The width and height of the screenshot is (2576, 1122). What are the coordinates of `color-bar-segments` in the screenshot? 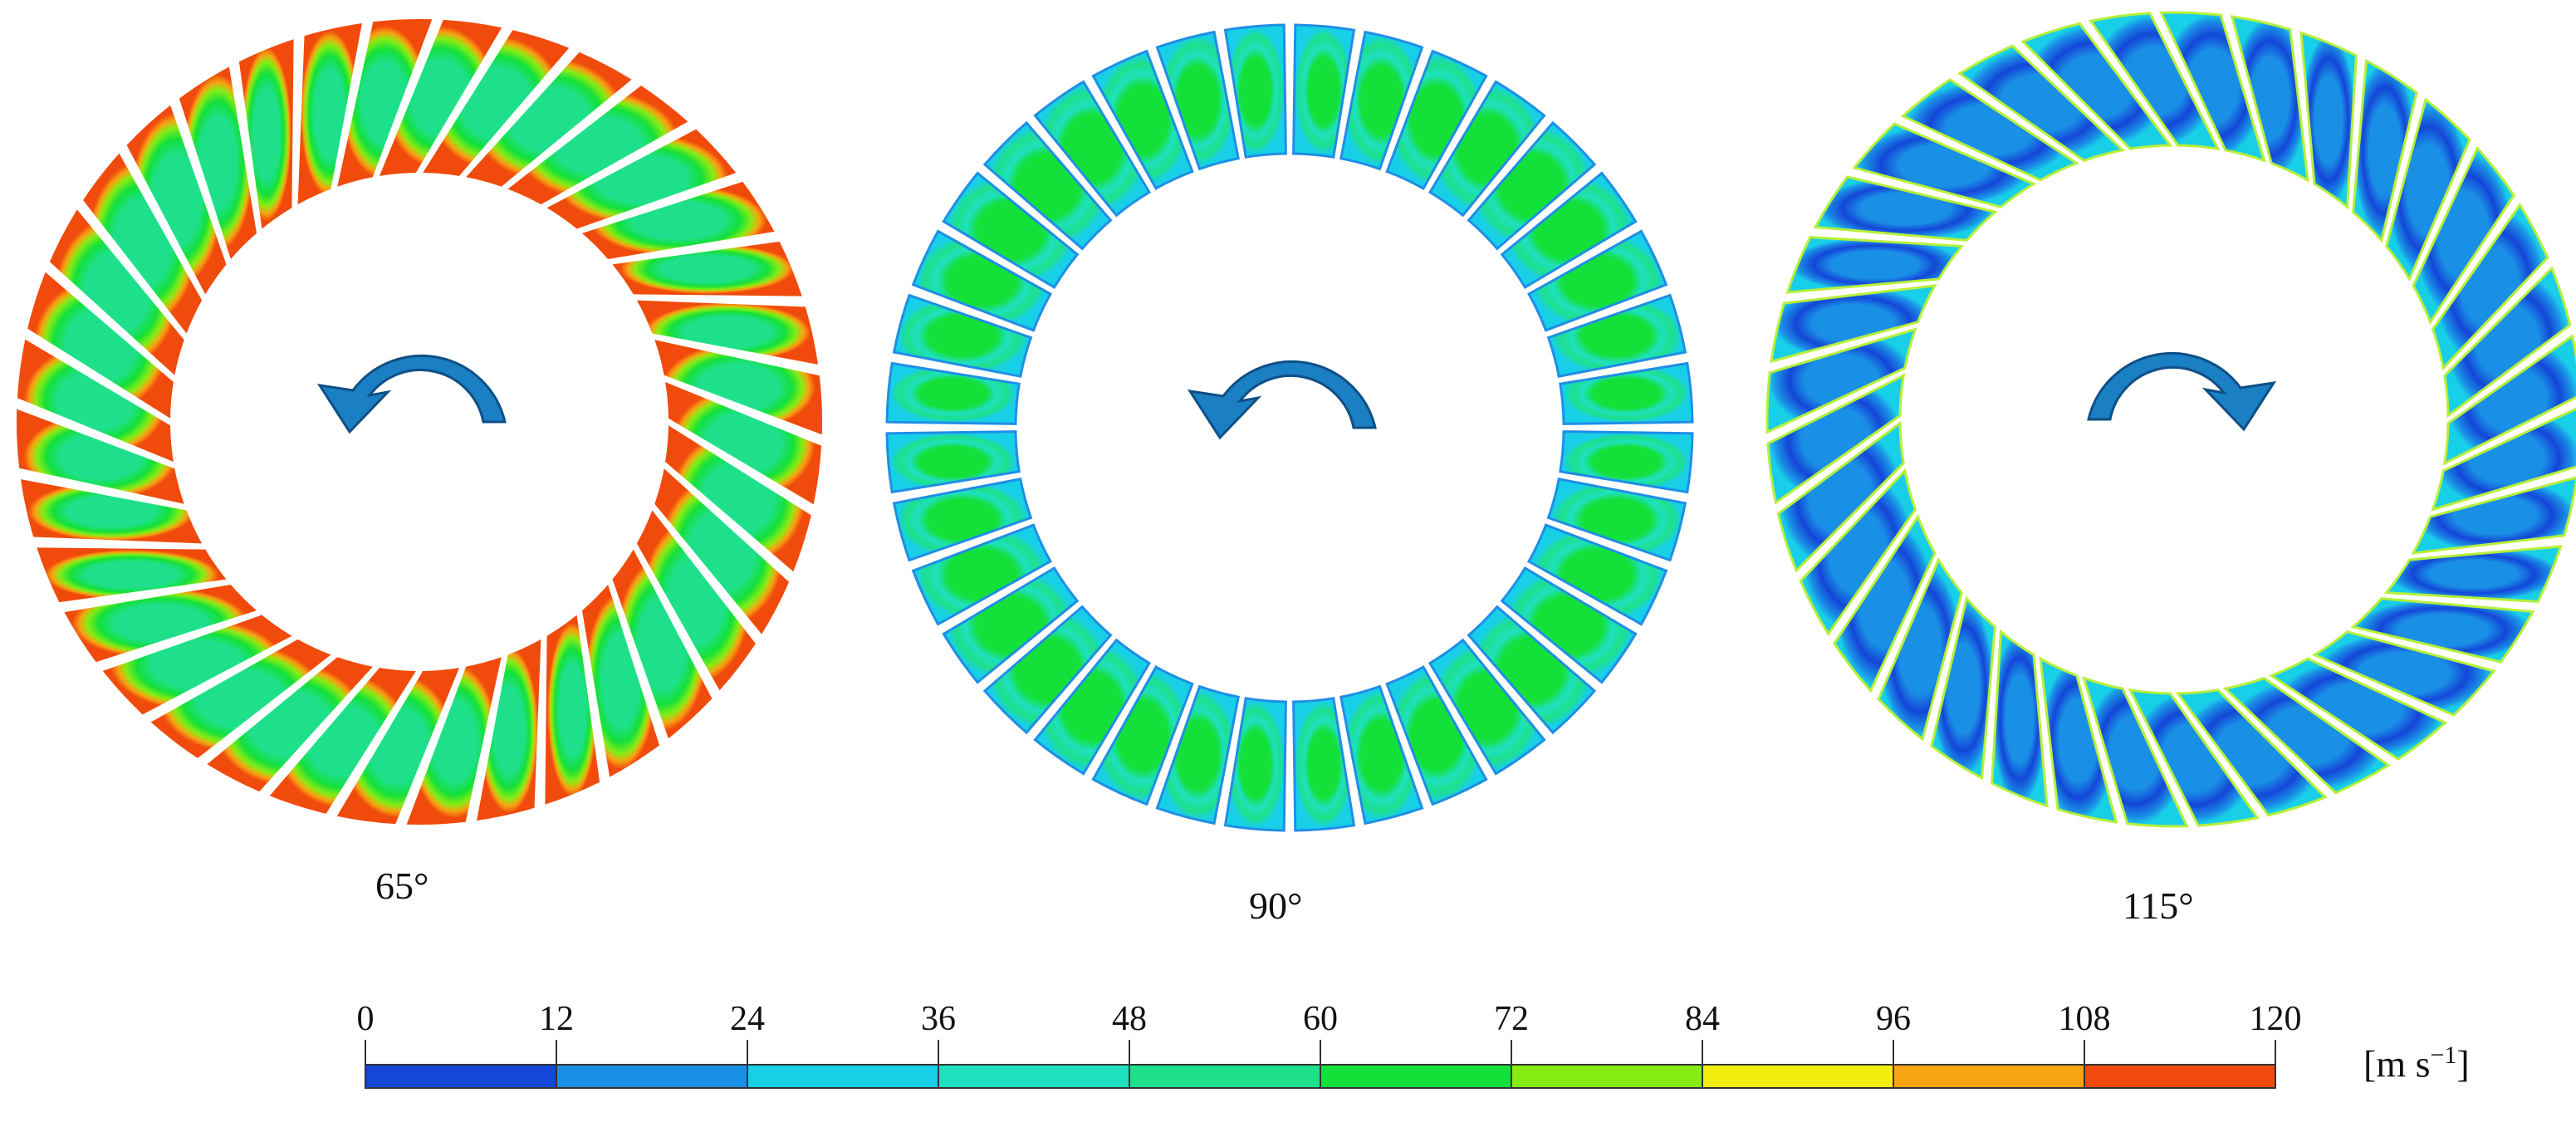 It's located at (1320, 1076).